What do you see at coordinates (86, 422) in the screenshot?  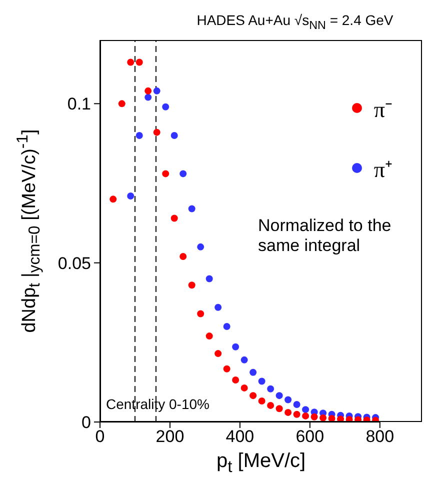 I see `y-tick-label: 0` at bounding box center [86, 422].